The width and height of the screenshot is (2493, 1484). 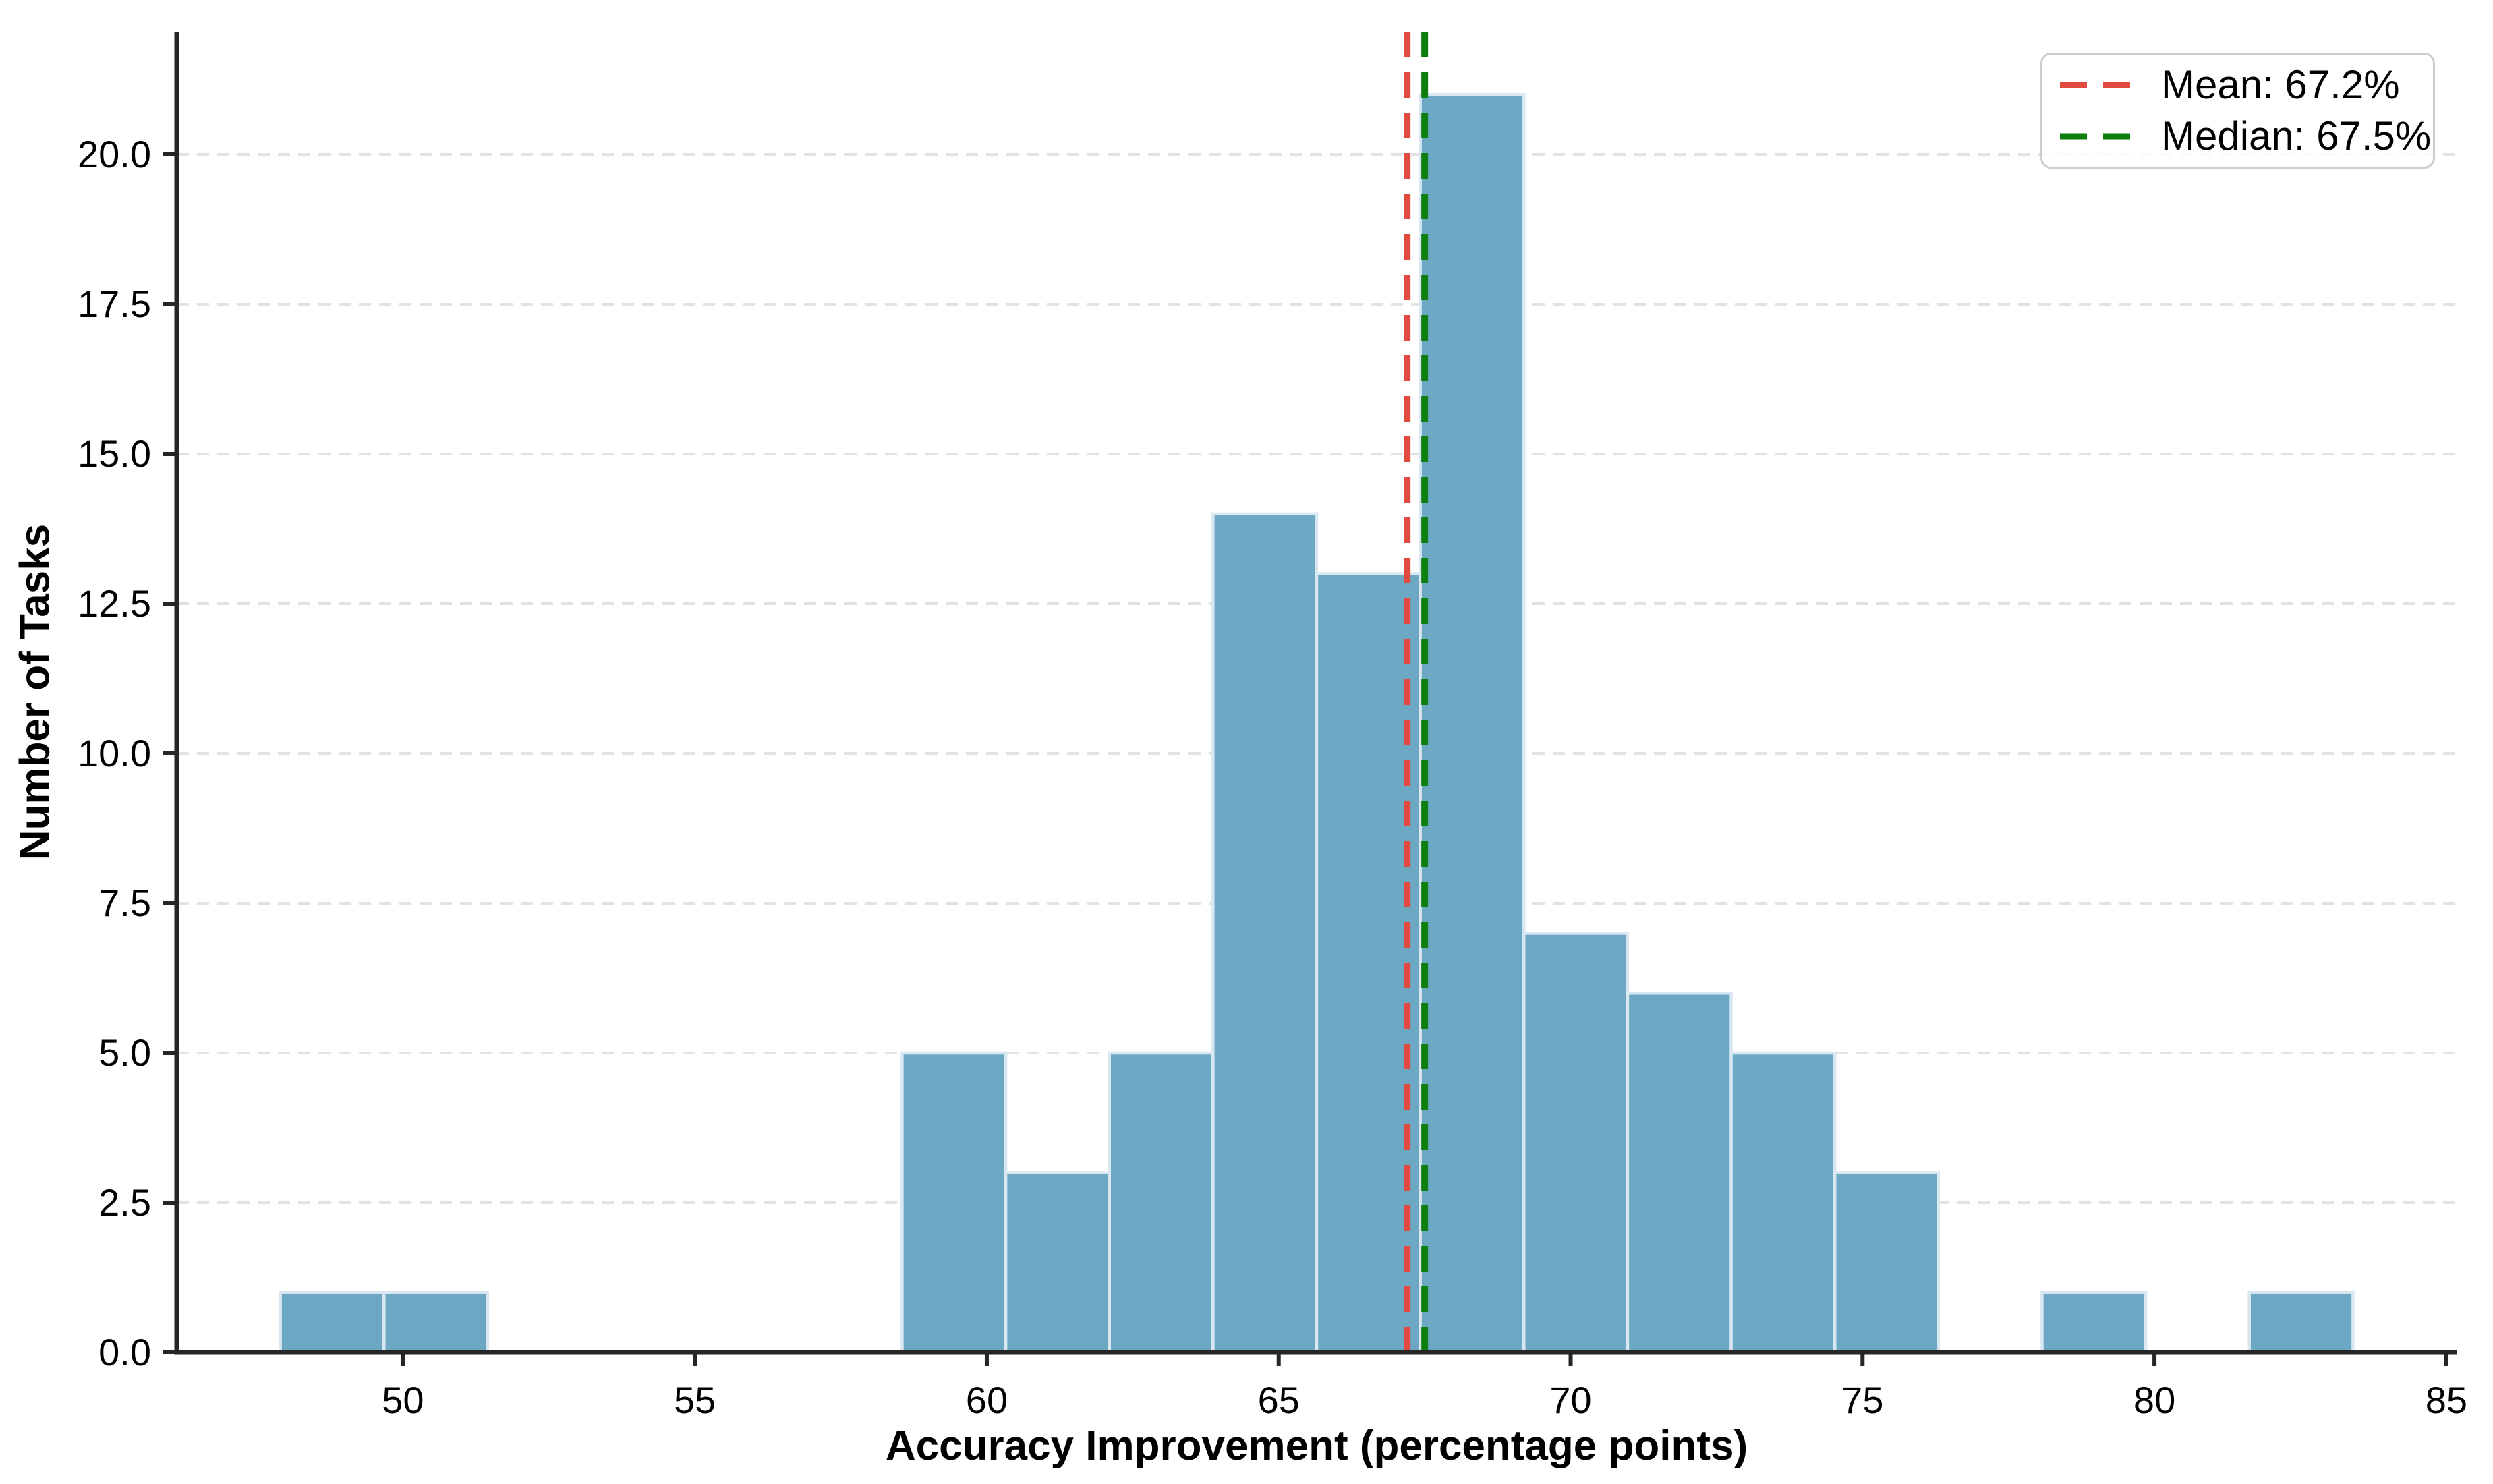 What do you see at coordinates (1316, 1446) in the screenshot?
I see `x-axis-title: Accuracy Improvement (percentage points)` at bounding box center [1316, 1446].